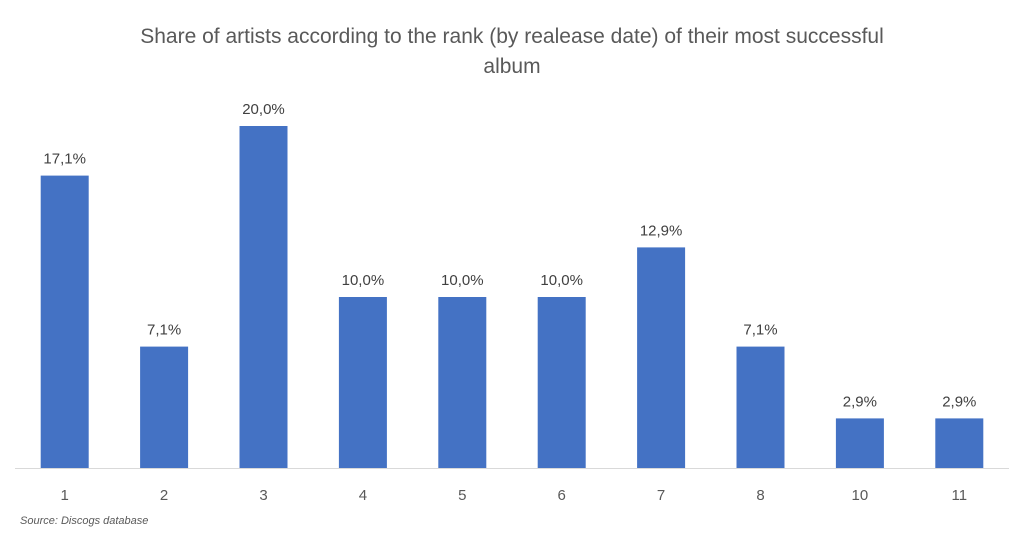 Image resolution: width=1024 pixels, height=540 pixels. What do you see at coordinates (860, 401) in the screenshot?
I see `data-label-10: 2,9%` at bounding box center [860, 401].